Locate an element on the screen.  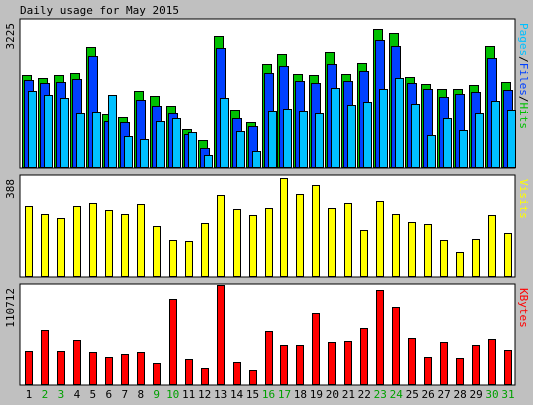
bottom-series-label: KBytes is located at coordinates (523, 308).